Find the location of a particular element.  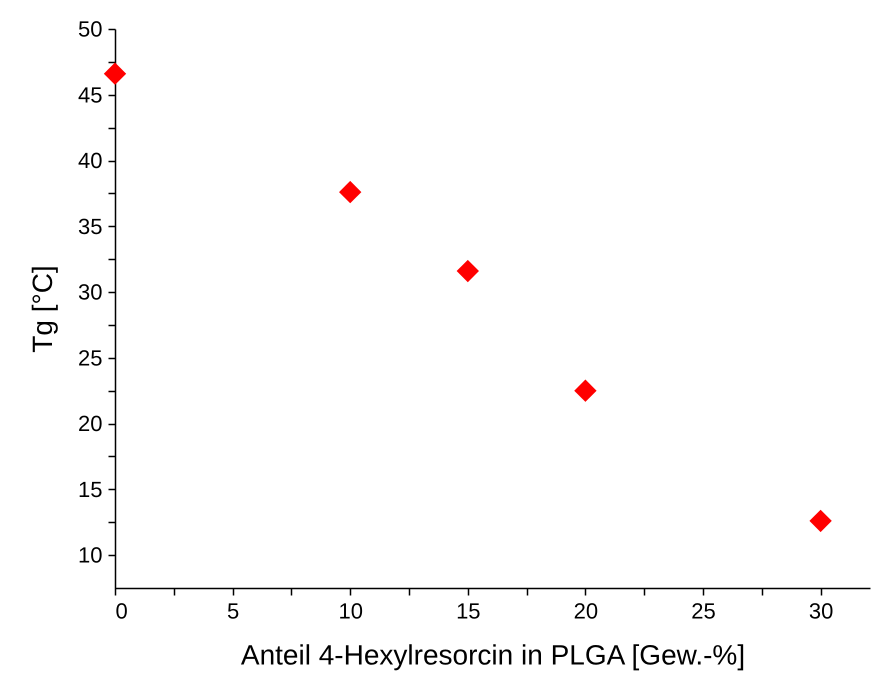

y-tick-label: 15 is located at coordinates (90, 489).